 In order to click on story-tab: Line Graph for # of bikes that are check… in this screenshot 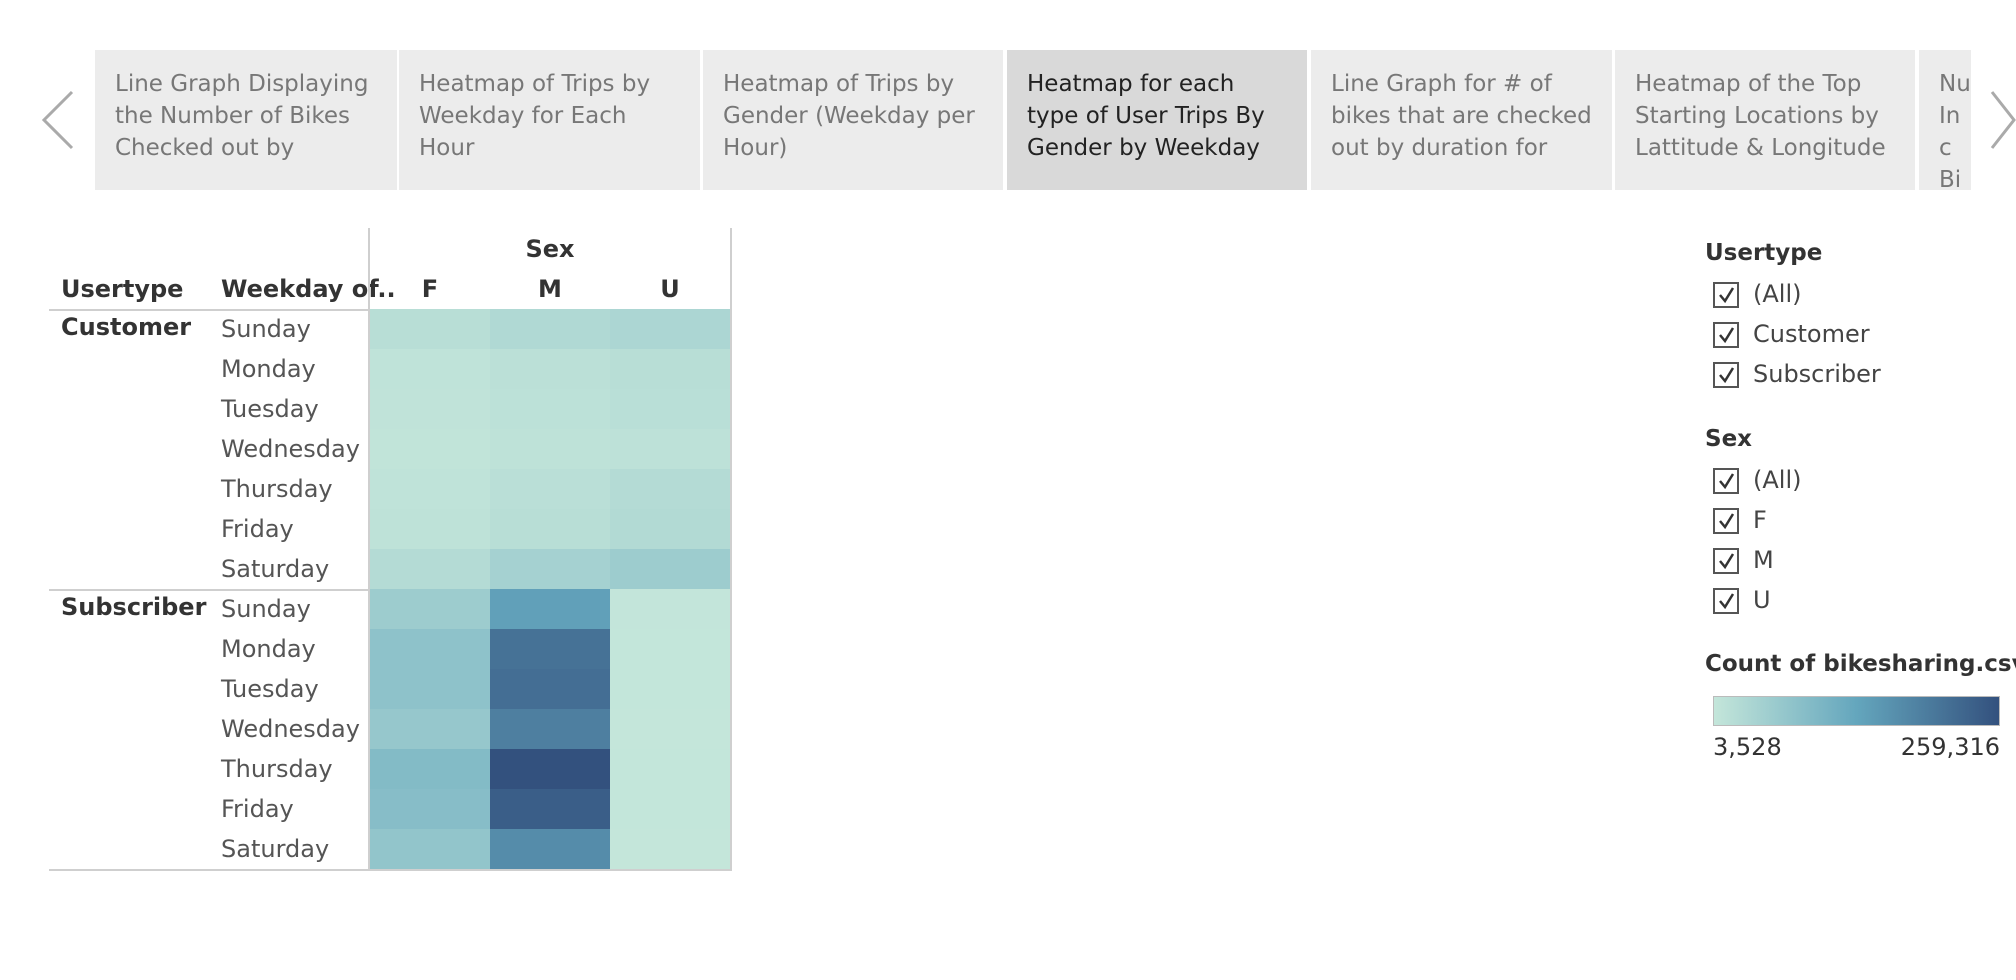, I will do `click(1461, 120)`.